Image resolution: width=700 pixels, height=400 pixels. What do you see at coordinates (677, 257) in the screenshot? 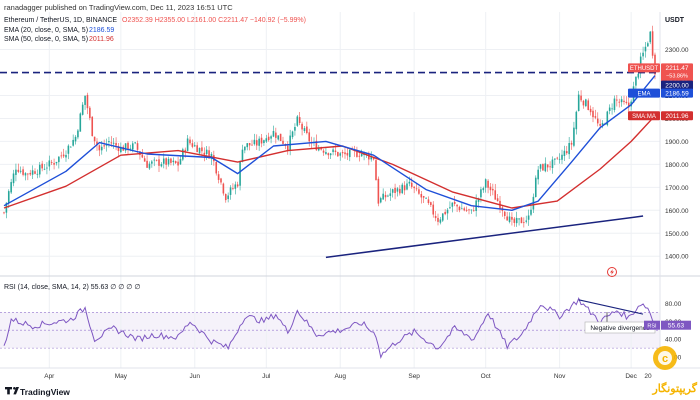
I see `price-tick-label: 1400.00` at bounding box center [677, 257].